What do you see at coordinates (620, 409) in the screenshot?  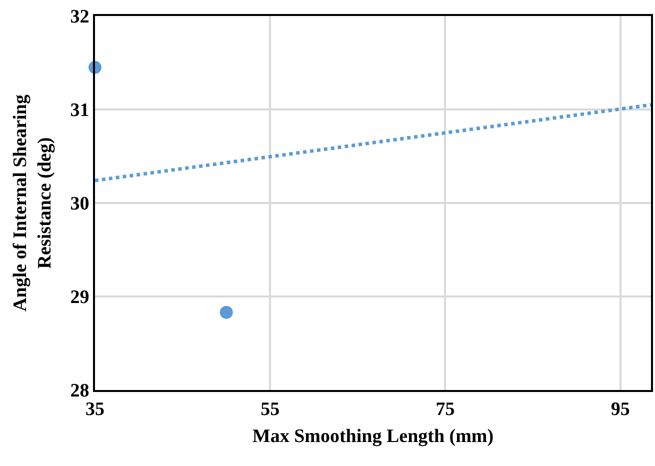 I see `x-tick-label: 95` at bounding box center [620, 409].